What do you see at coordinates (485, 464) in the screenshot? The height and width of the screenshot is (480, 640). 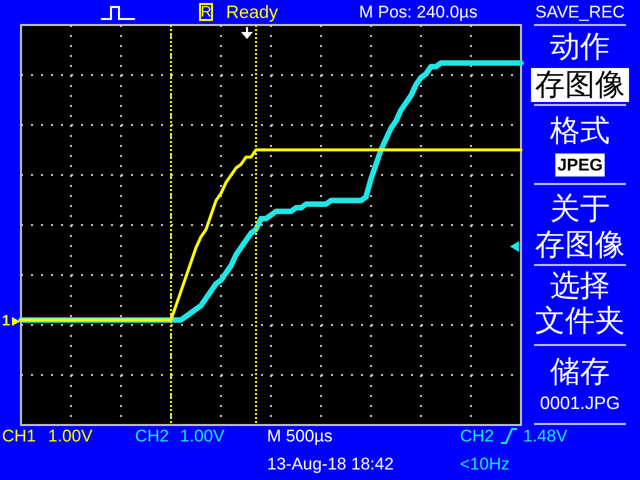 I see `text: <10Hz` at bounding box center [485, 464].